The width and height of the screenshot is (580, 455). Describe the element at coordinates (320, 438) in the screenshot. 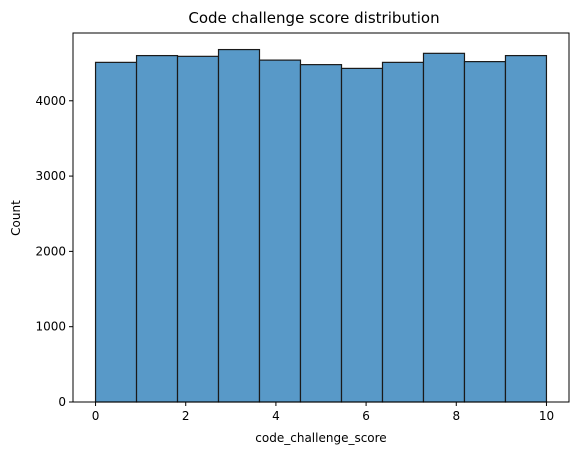

I see `x-axis-title: code_challenge_score` at that location.